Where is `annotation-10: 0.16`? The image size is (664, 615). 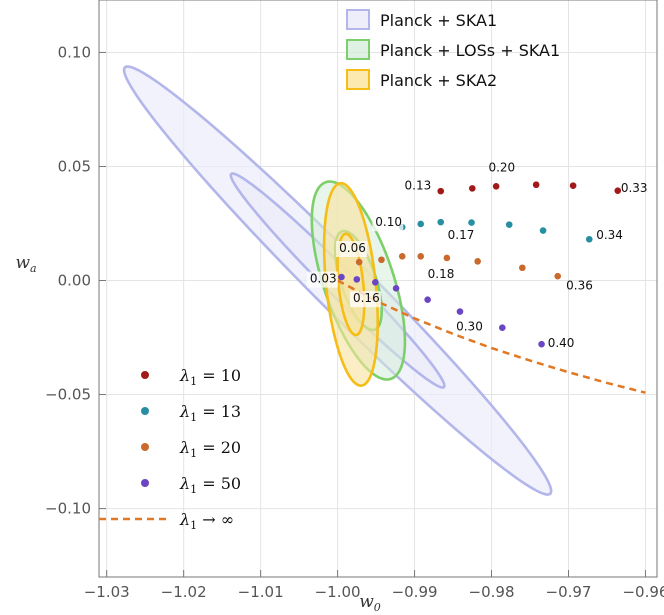 annotation-10: 0.16 is located at coordinates (366, 298).